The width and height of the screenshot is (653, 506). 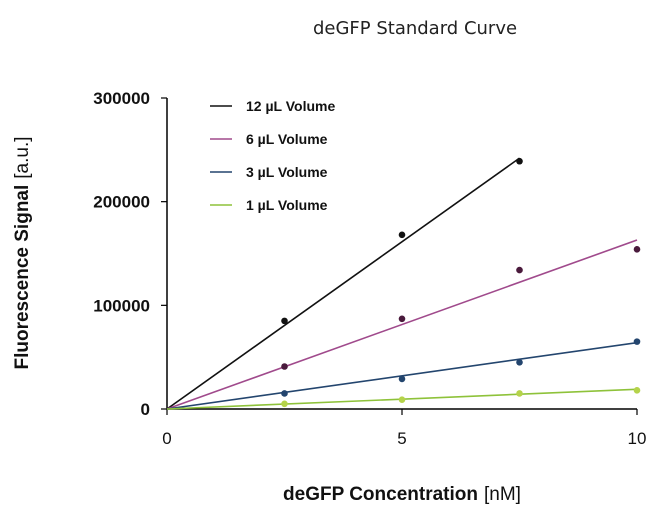 I want to click on legend-label: 6 µL Volume, so click(x=287, y=139).